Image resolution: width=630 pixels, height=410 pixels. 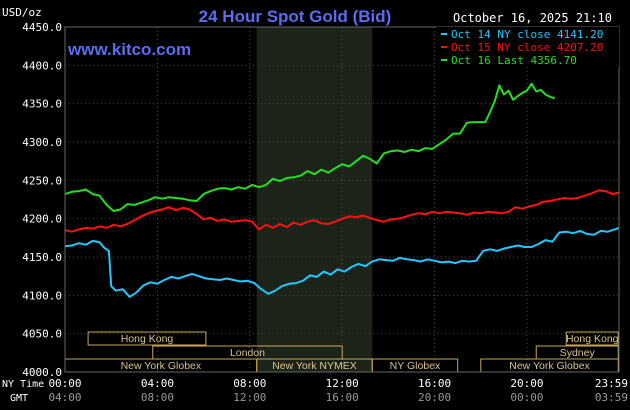 I want to click on y-tick-label: 4000.0, so click(x=42, y=372).